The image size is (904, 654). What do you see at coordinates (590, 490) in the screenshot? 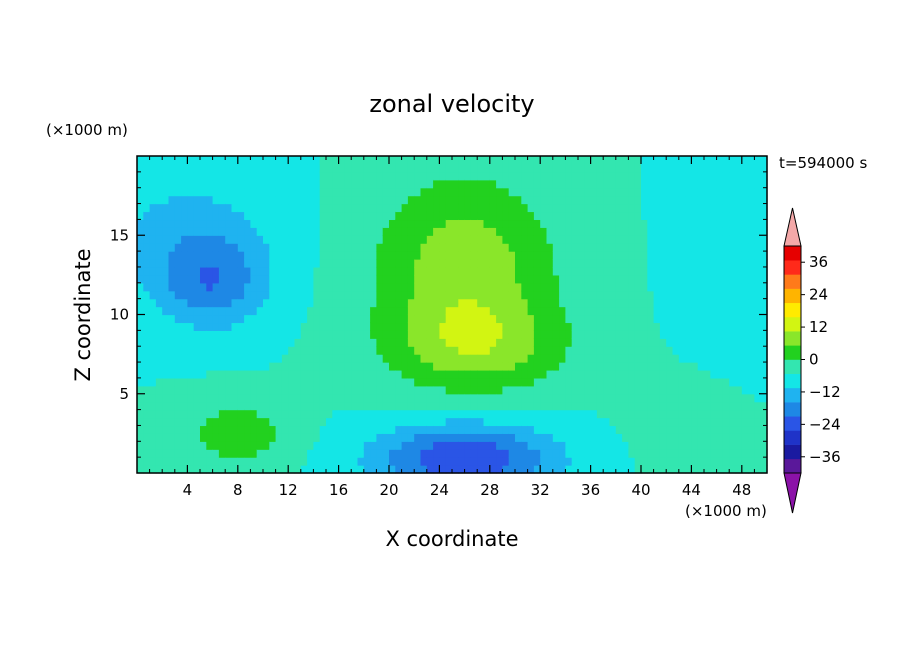
I see `x-tick-label: 36` at bounding box center [590, 490].